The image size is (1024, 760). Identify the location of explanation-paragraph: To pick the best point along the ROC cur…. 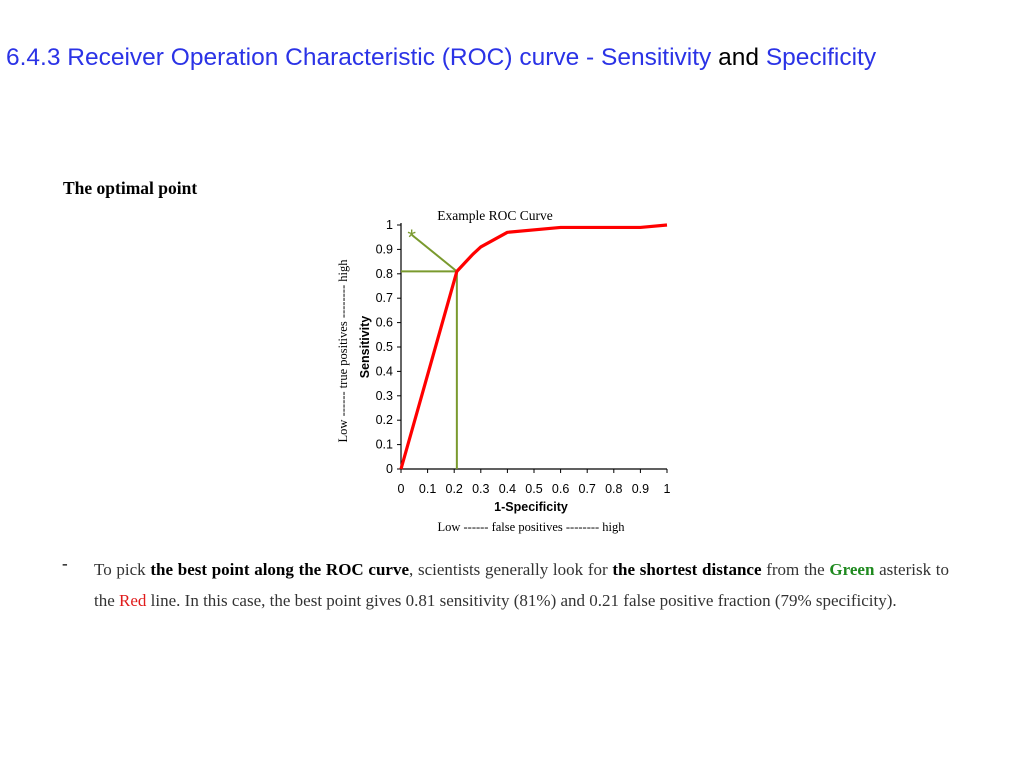
(521, 585).